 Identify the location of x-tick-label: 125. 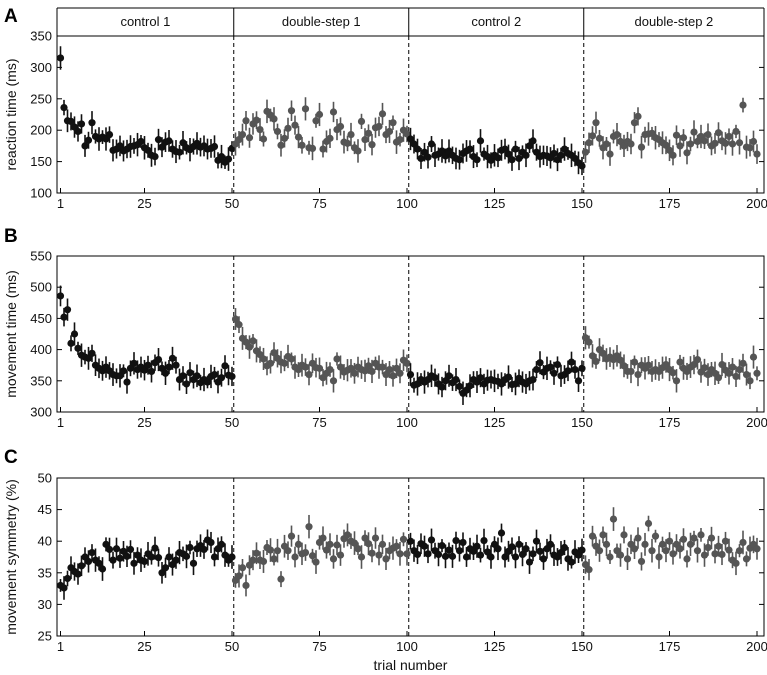
(495, 203).